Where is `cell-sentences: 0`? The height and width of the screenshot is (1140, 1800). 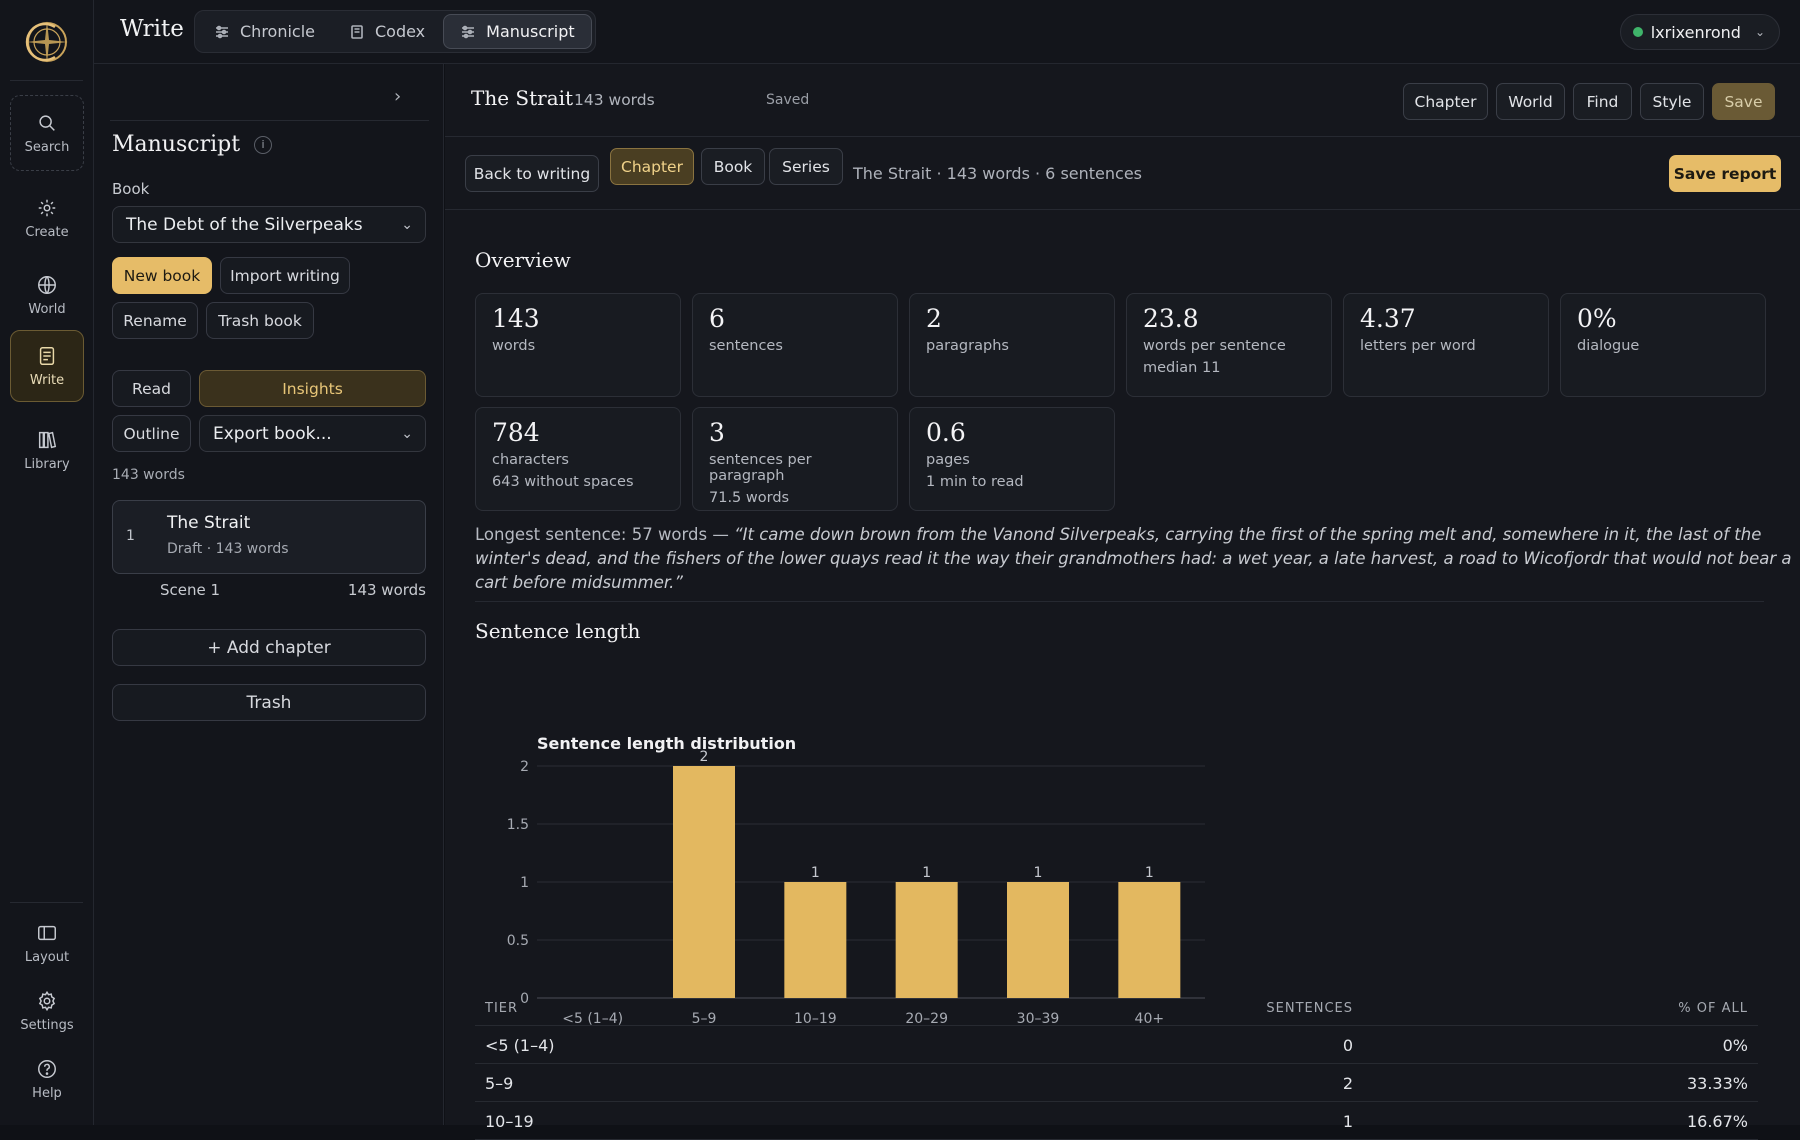 cell-sentences: 0 is located at coordinates (1348, 1045).